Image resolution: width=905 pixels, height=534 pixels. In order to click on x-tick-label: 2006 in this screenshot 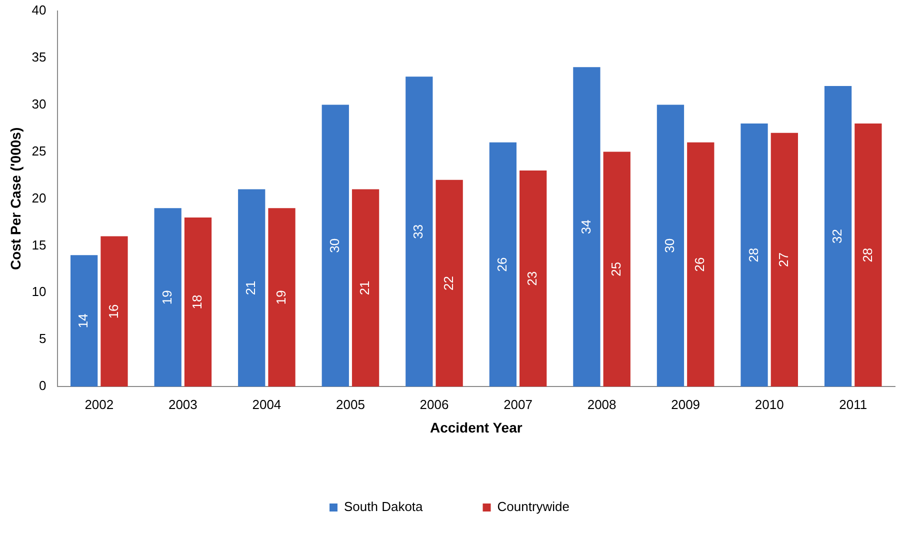, I will do `click(434, 404)`.